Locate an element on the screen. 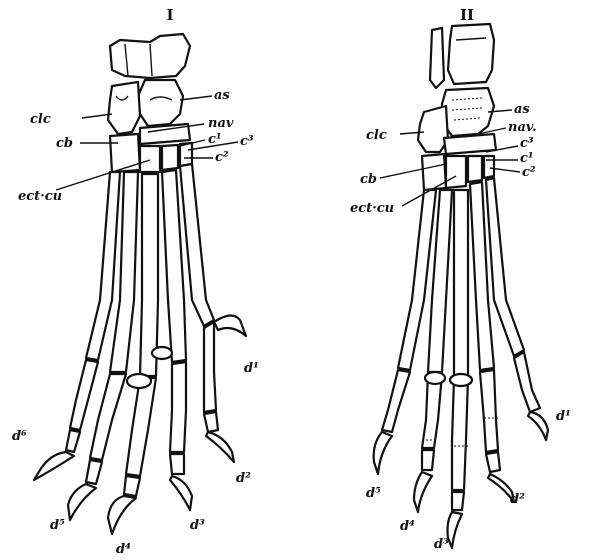  label-nav: nav is located at coordinates (221, 123).